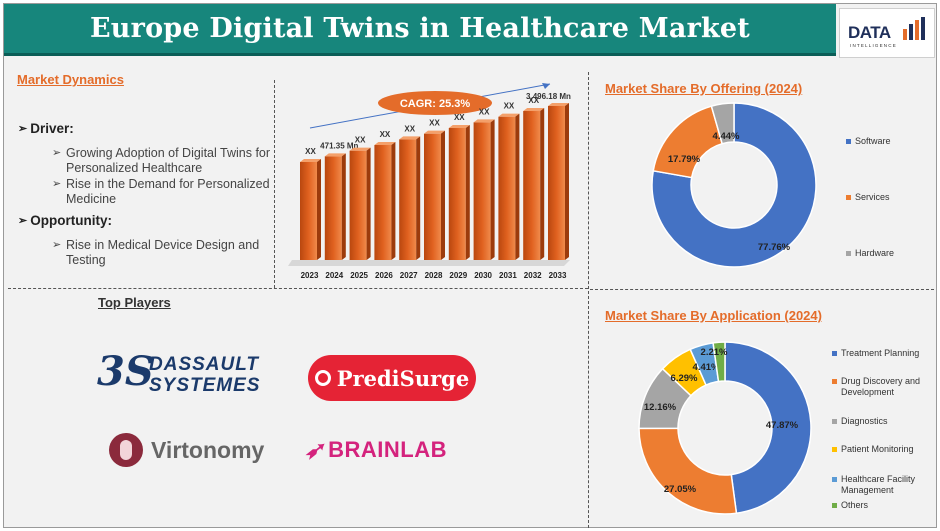 Image resolution: width=940 pixels, height=531 pixels. What do you see at coordinates (71, 220) in the screenshot?
I see `opportunity-label: Opportunity:` at bounding box center [71, 220].